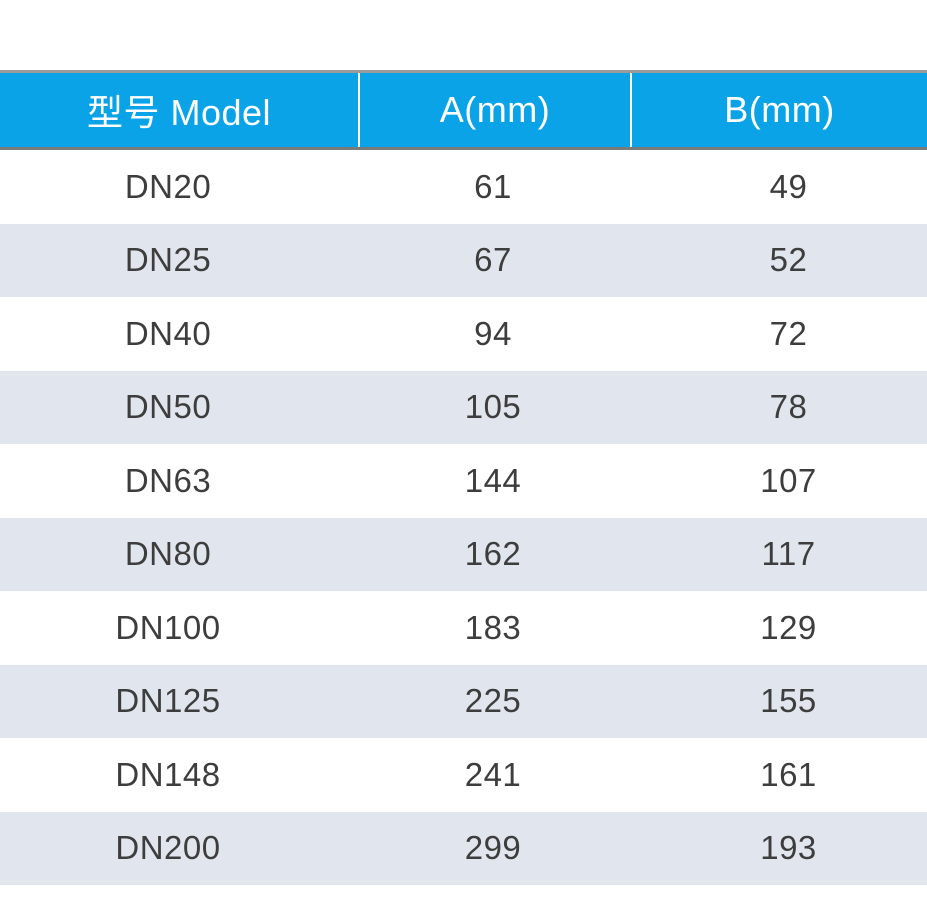 The width and height of the screenshot is (927, 919). I want to click on cell-b: 129, so click(788, 627).